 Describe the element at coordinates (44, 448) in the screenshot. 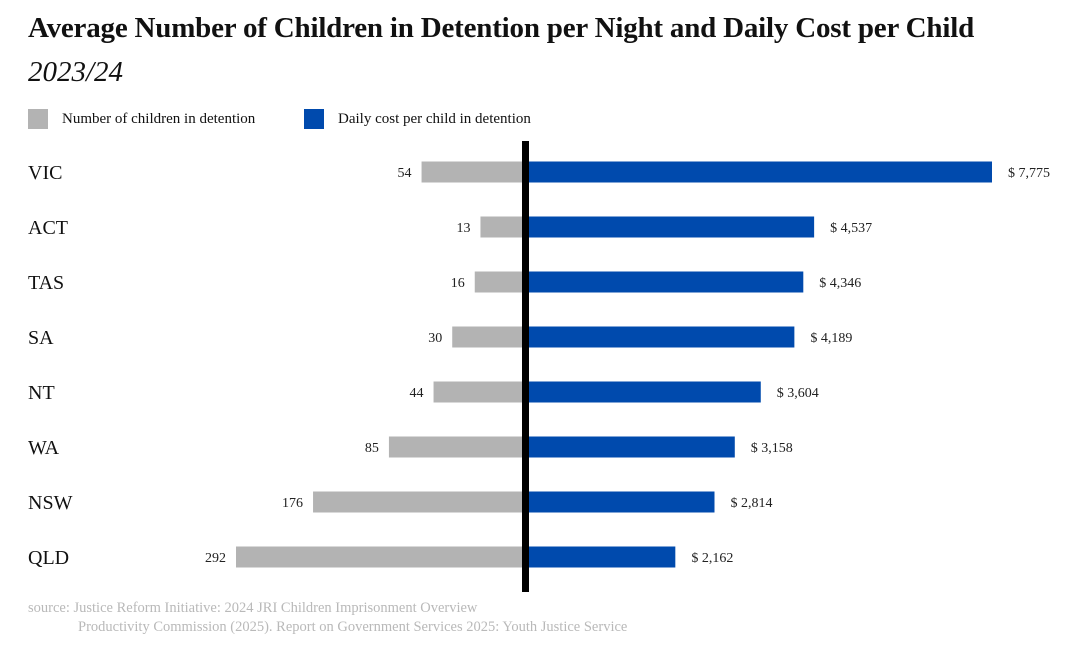

I see `category-label: WA` at that location.